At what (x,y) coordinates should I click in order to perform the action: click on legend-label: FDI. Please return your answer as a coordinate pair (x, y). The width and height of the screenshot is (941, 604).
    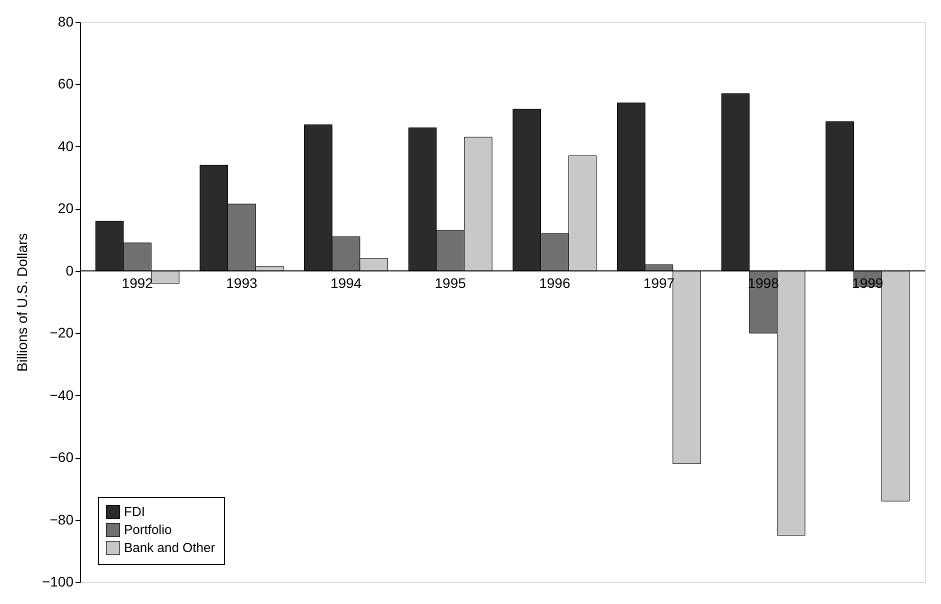
    Looking at the image, I should click on (134, 511).